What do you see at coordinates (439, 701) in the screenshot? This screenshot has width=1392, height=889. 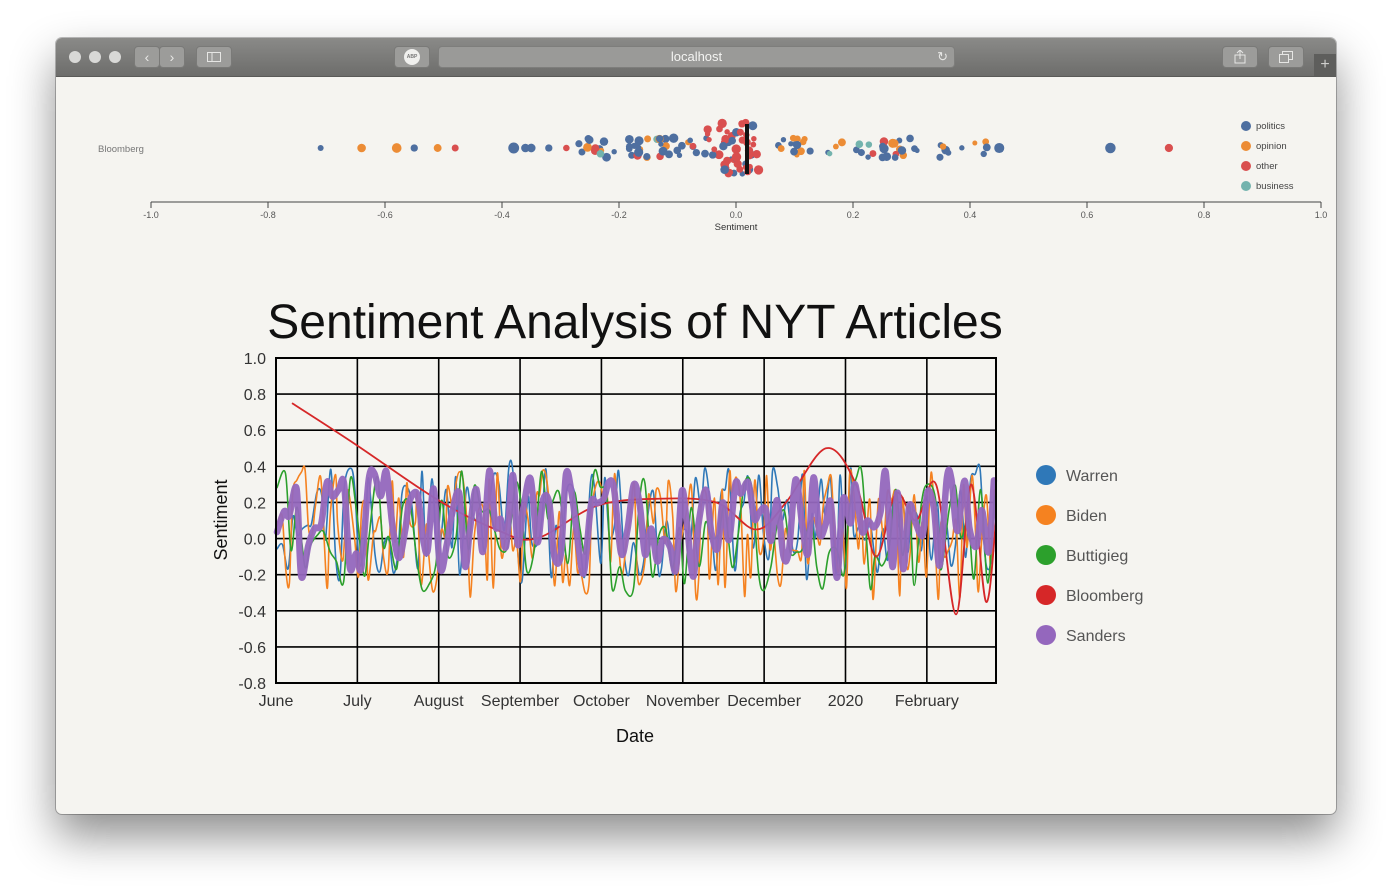 I see `x-tick-label: August` at bounding box center [439, 701].